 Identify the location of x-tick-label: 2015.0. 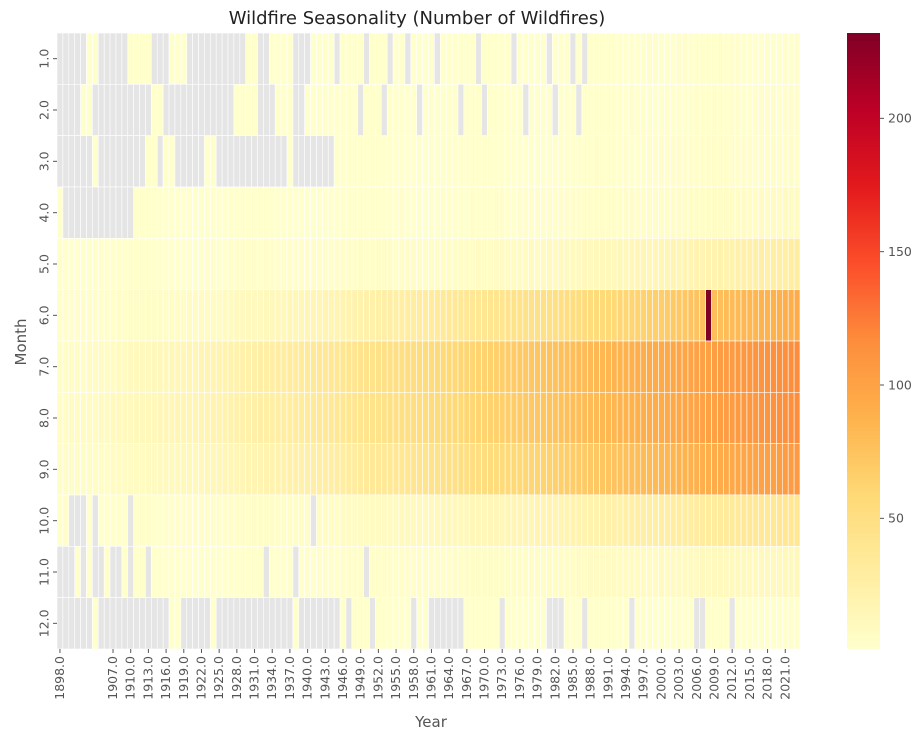
(749, 678).